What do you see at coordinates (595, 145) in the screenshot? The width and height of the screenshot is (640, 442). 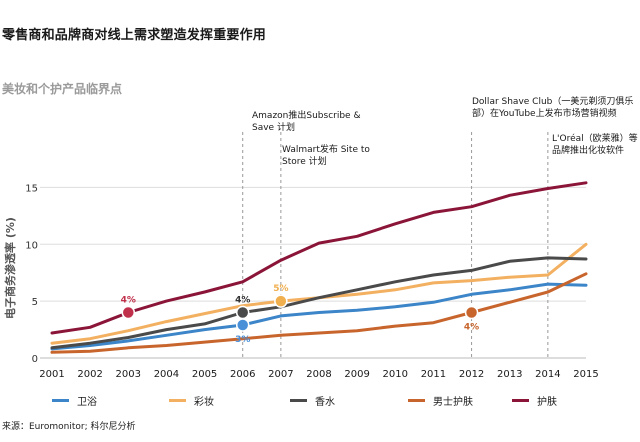 I see `annotation-loreal: L'Oréal（欧莱雅）等品牌推出化妆软件` at bounding box center [595, 145].